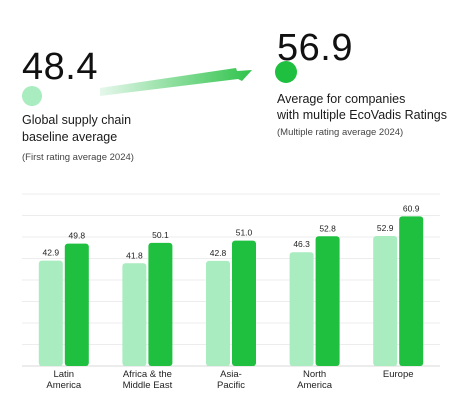 The image size is (454, 406). What do you see at coordinates (77, 236) in the screenshot?
I see `value-label: 49.8` at bounding box center [77, 236].